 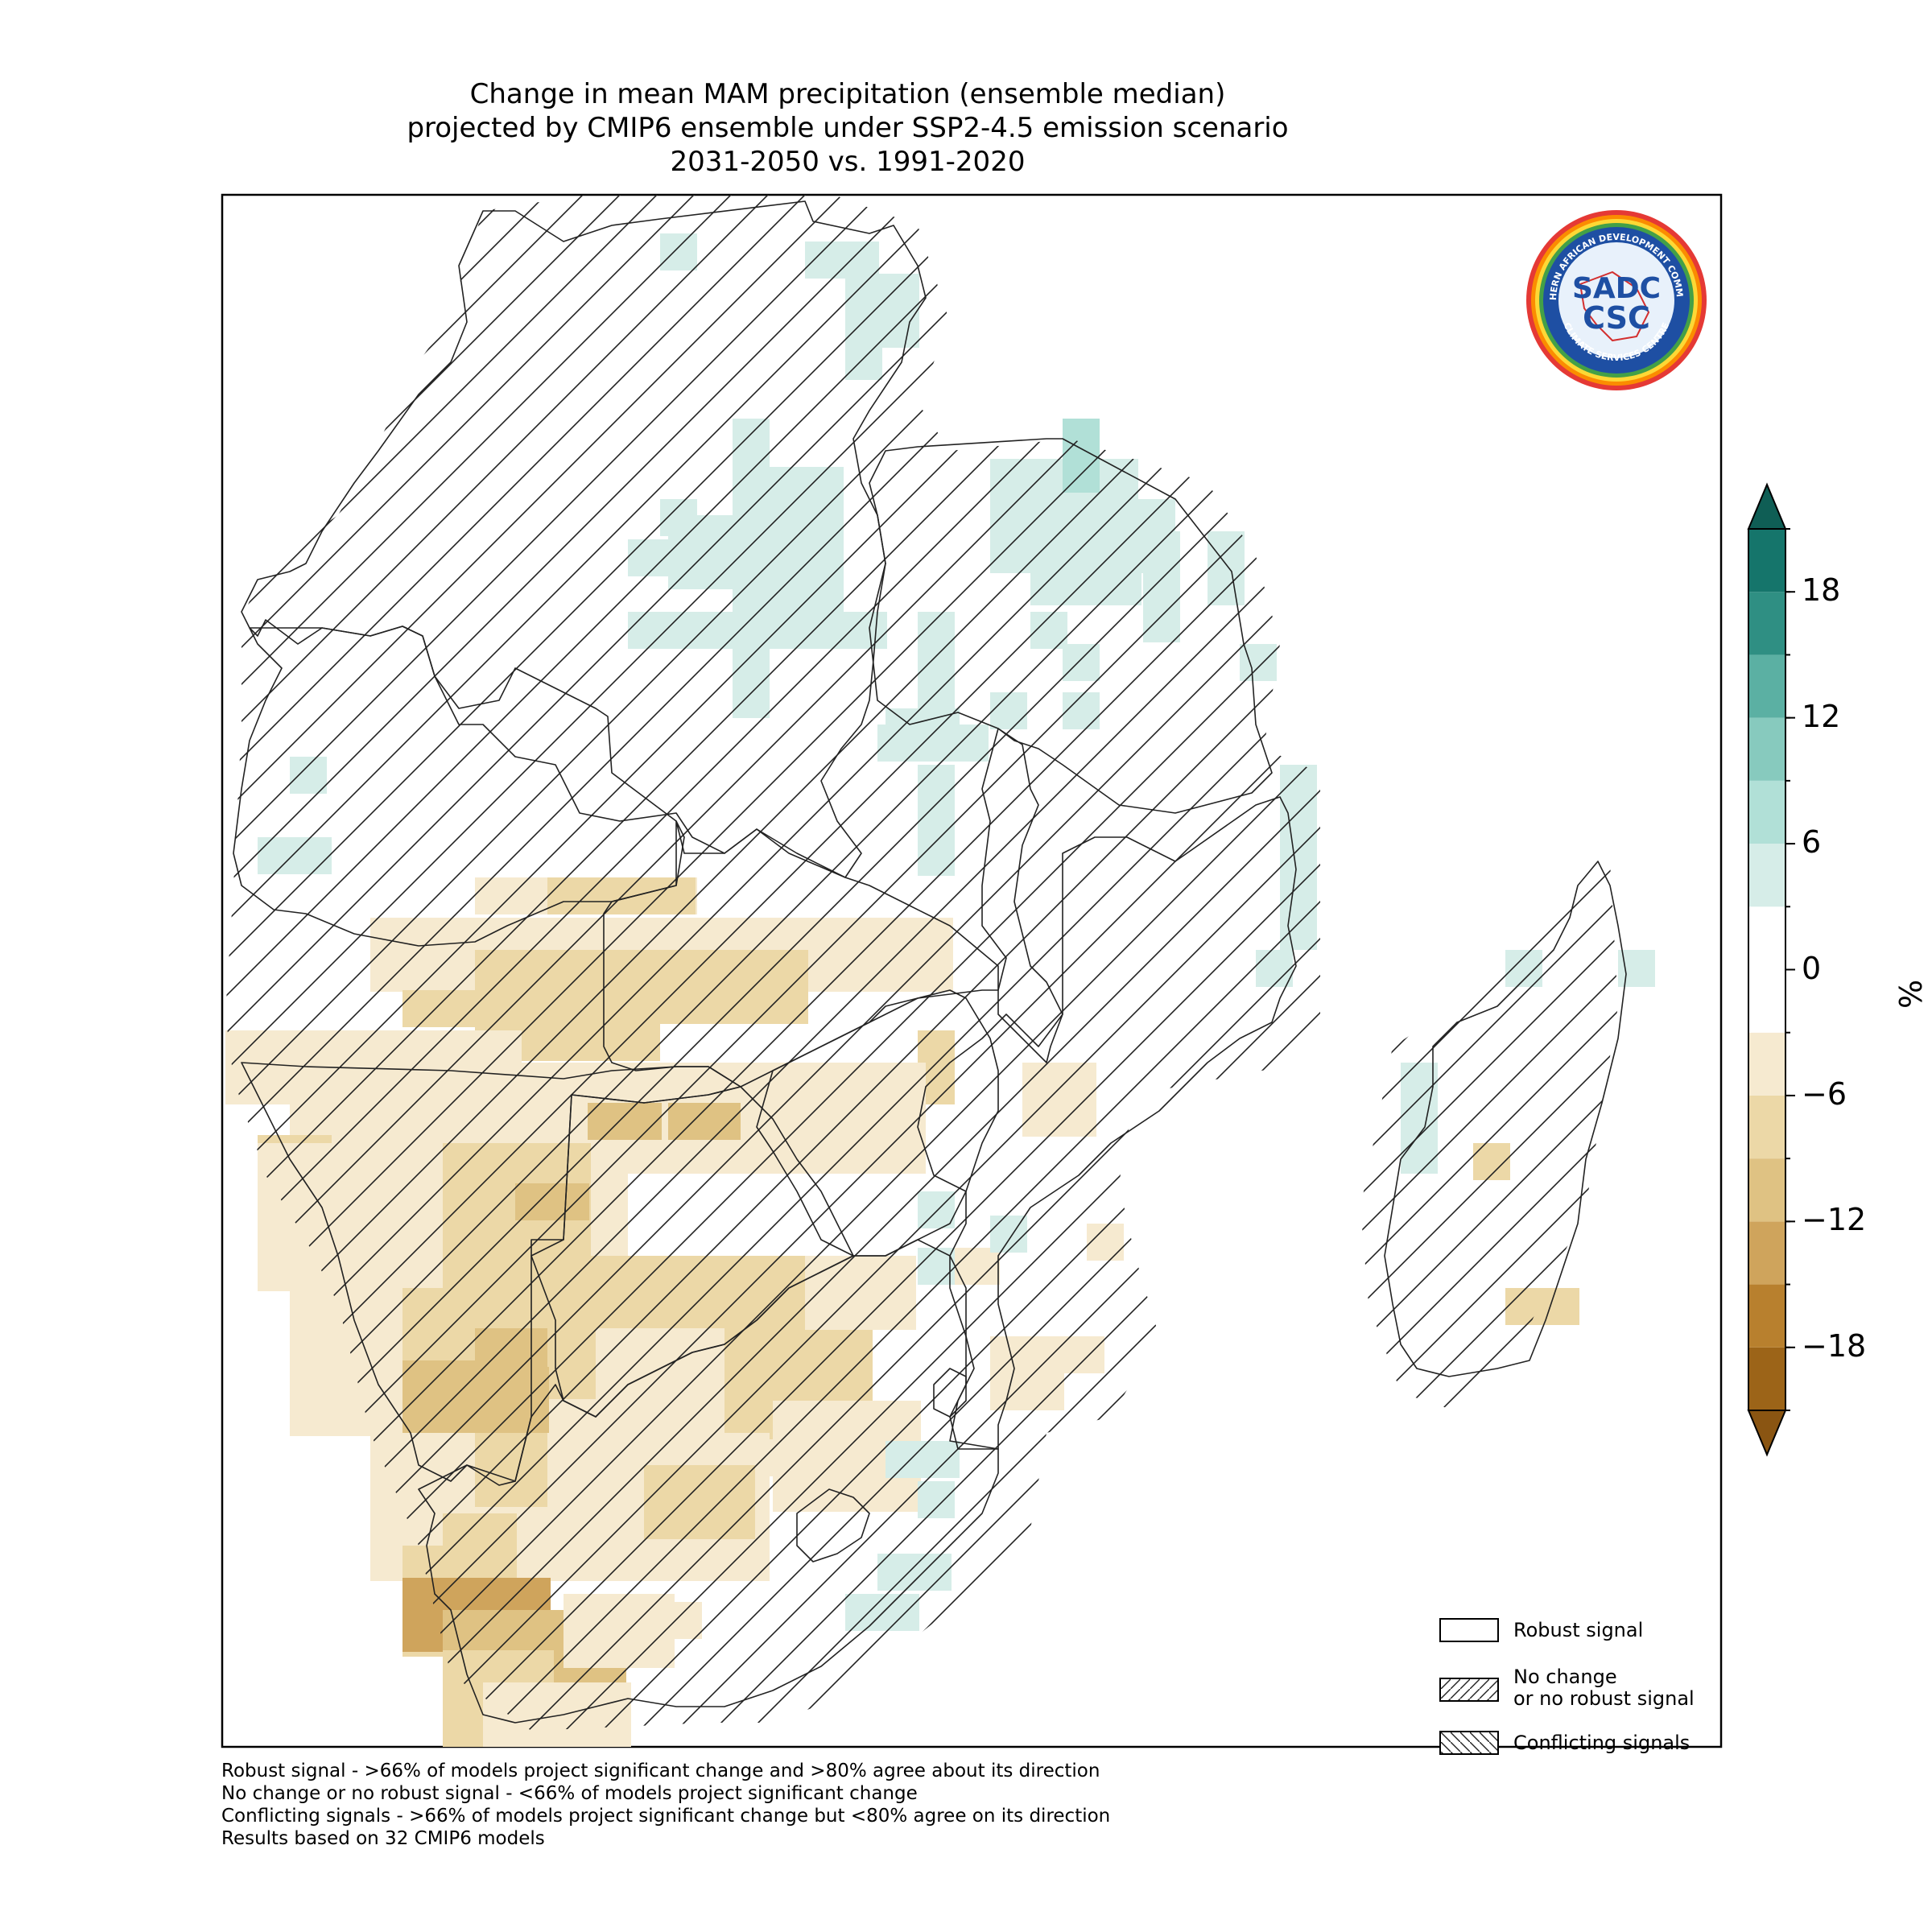 I want to click on title-line-3: 2031-2050 vs. 1991-2020, so click(x=848, y=162).